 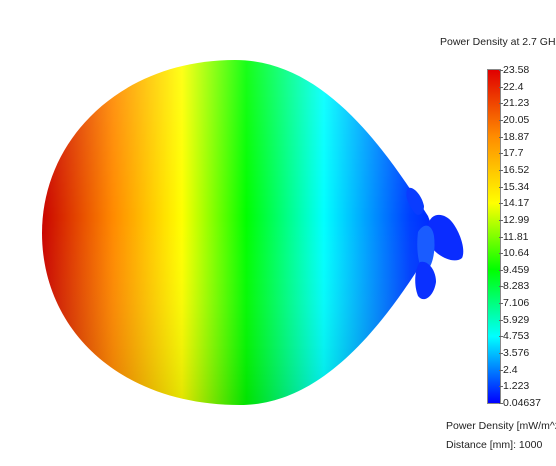 I want to click on color-scale-tick-label: 10.64, so click(x=516, y=253).